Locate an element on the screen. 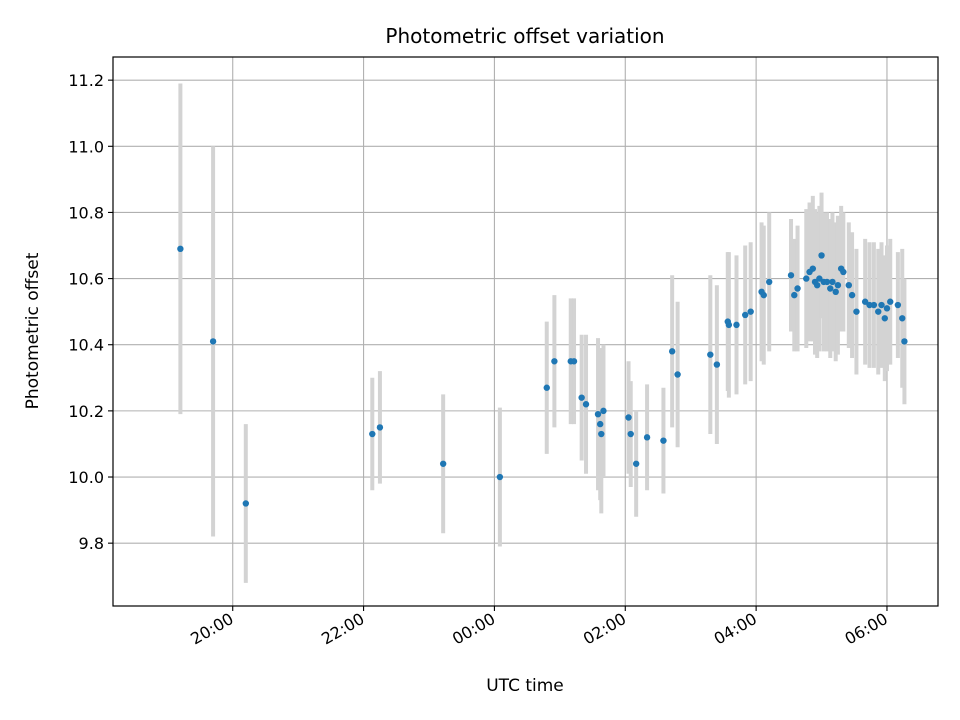 This screenshot has height=720, width=960. x-tick-label: 04:00 is located at coordinates (735, 629).